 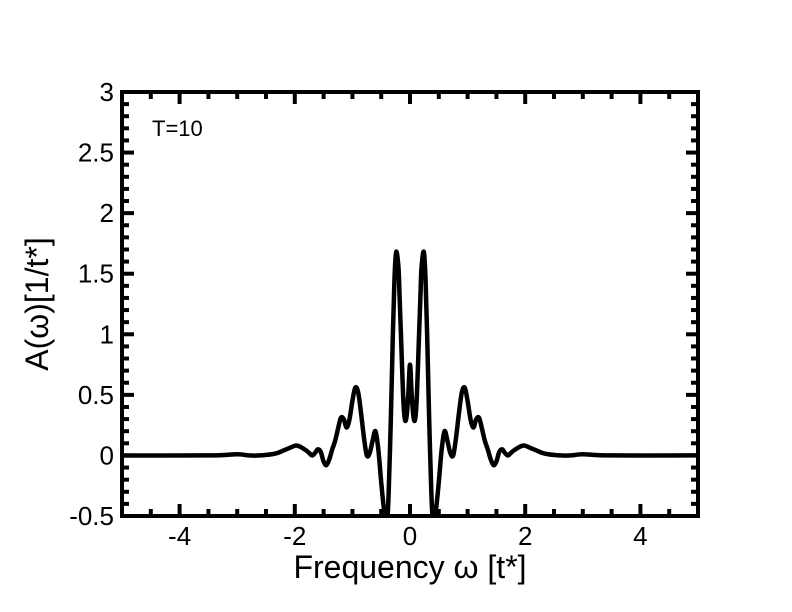 I want to click on x-tick-label: 4, so click(x=640, y=536).